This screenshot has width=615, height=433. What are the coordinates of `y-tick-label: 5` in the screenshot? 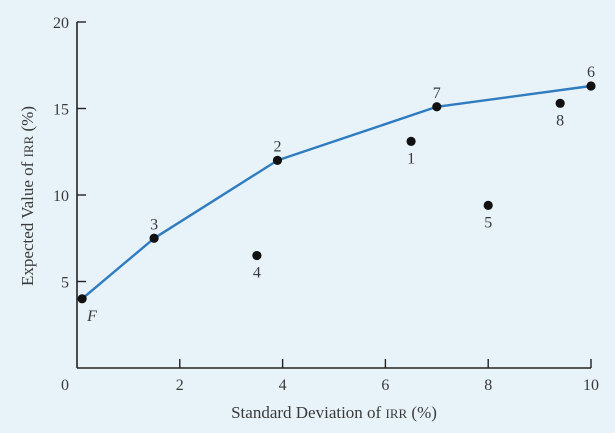 It's located at (65, 283).